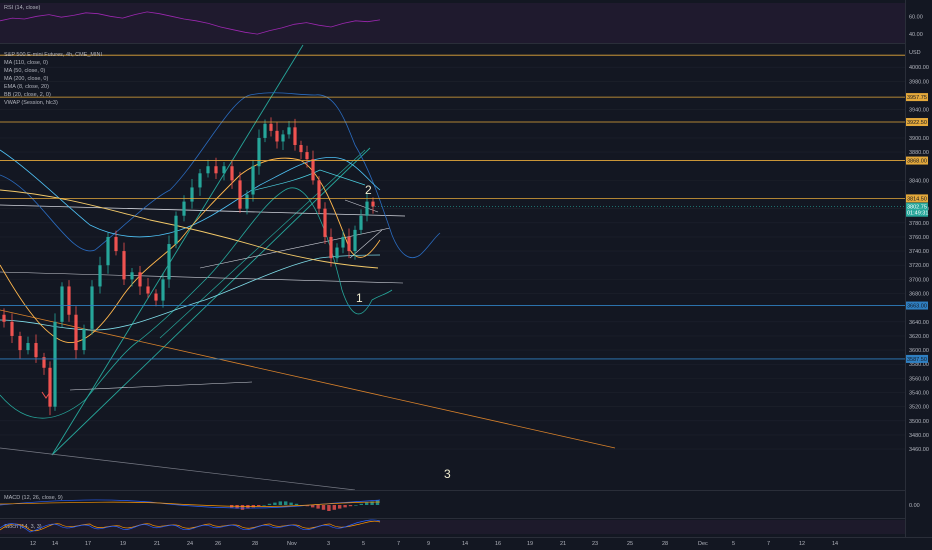  I want to click on macd-signal-line, so click(190, 504).